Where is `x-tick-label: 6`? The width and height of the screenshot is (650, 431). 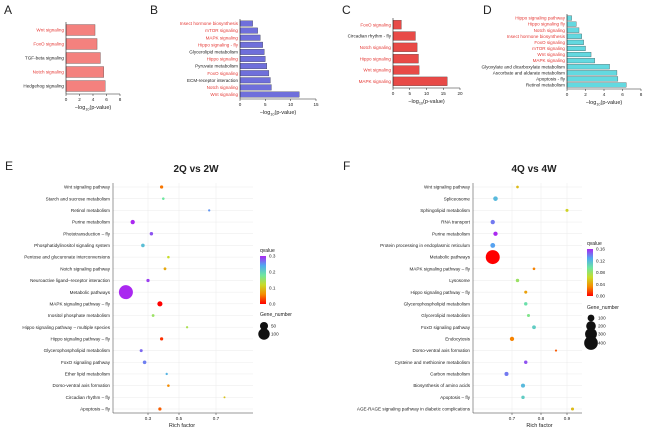 x-tick-label: 6 is located at coordinates (106, 99).